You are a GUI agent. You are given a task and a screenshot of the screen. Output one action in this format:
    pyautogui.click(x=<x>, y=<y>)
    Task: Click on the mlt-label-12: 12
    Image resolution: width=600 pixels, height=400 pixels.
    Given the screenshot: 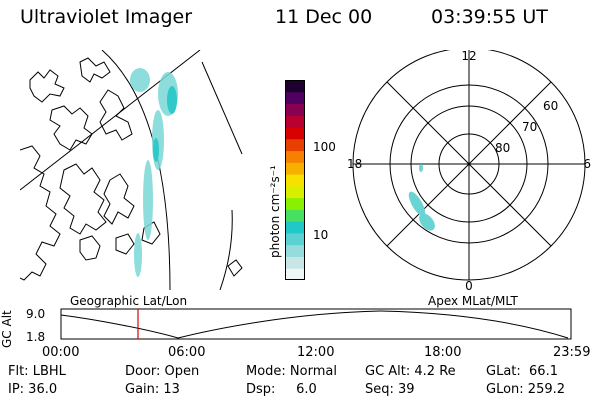 What is the action you would take?
    pyautogui.click(x=468, y=56)
    